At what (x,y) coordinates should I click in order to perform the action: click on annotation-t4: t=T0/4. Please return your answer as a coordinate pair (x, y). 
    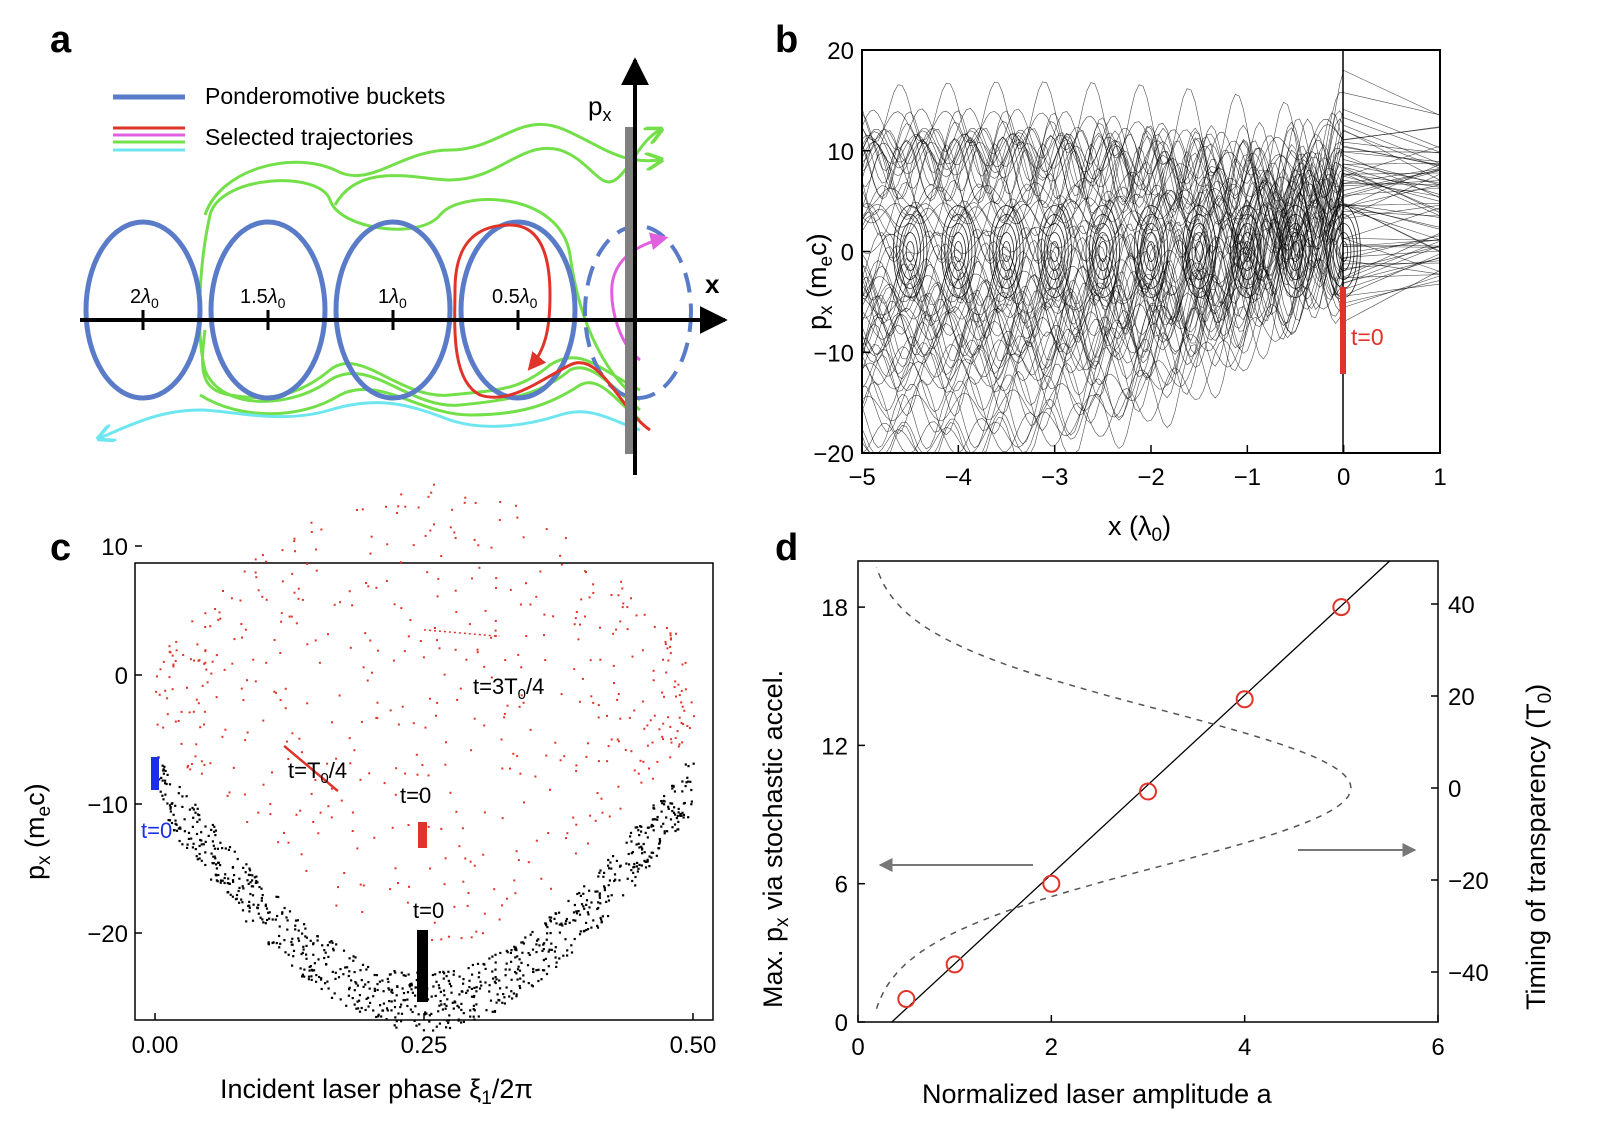
    Looking at the image, I should click on (317, 772).